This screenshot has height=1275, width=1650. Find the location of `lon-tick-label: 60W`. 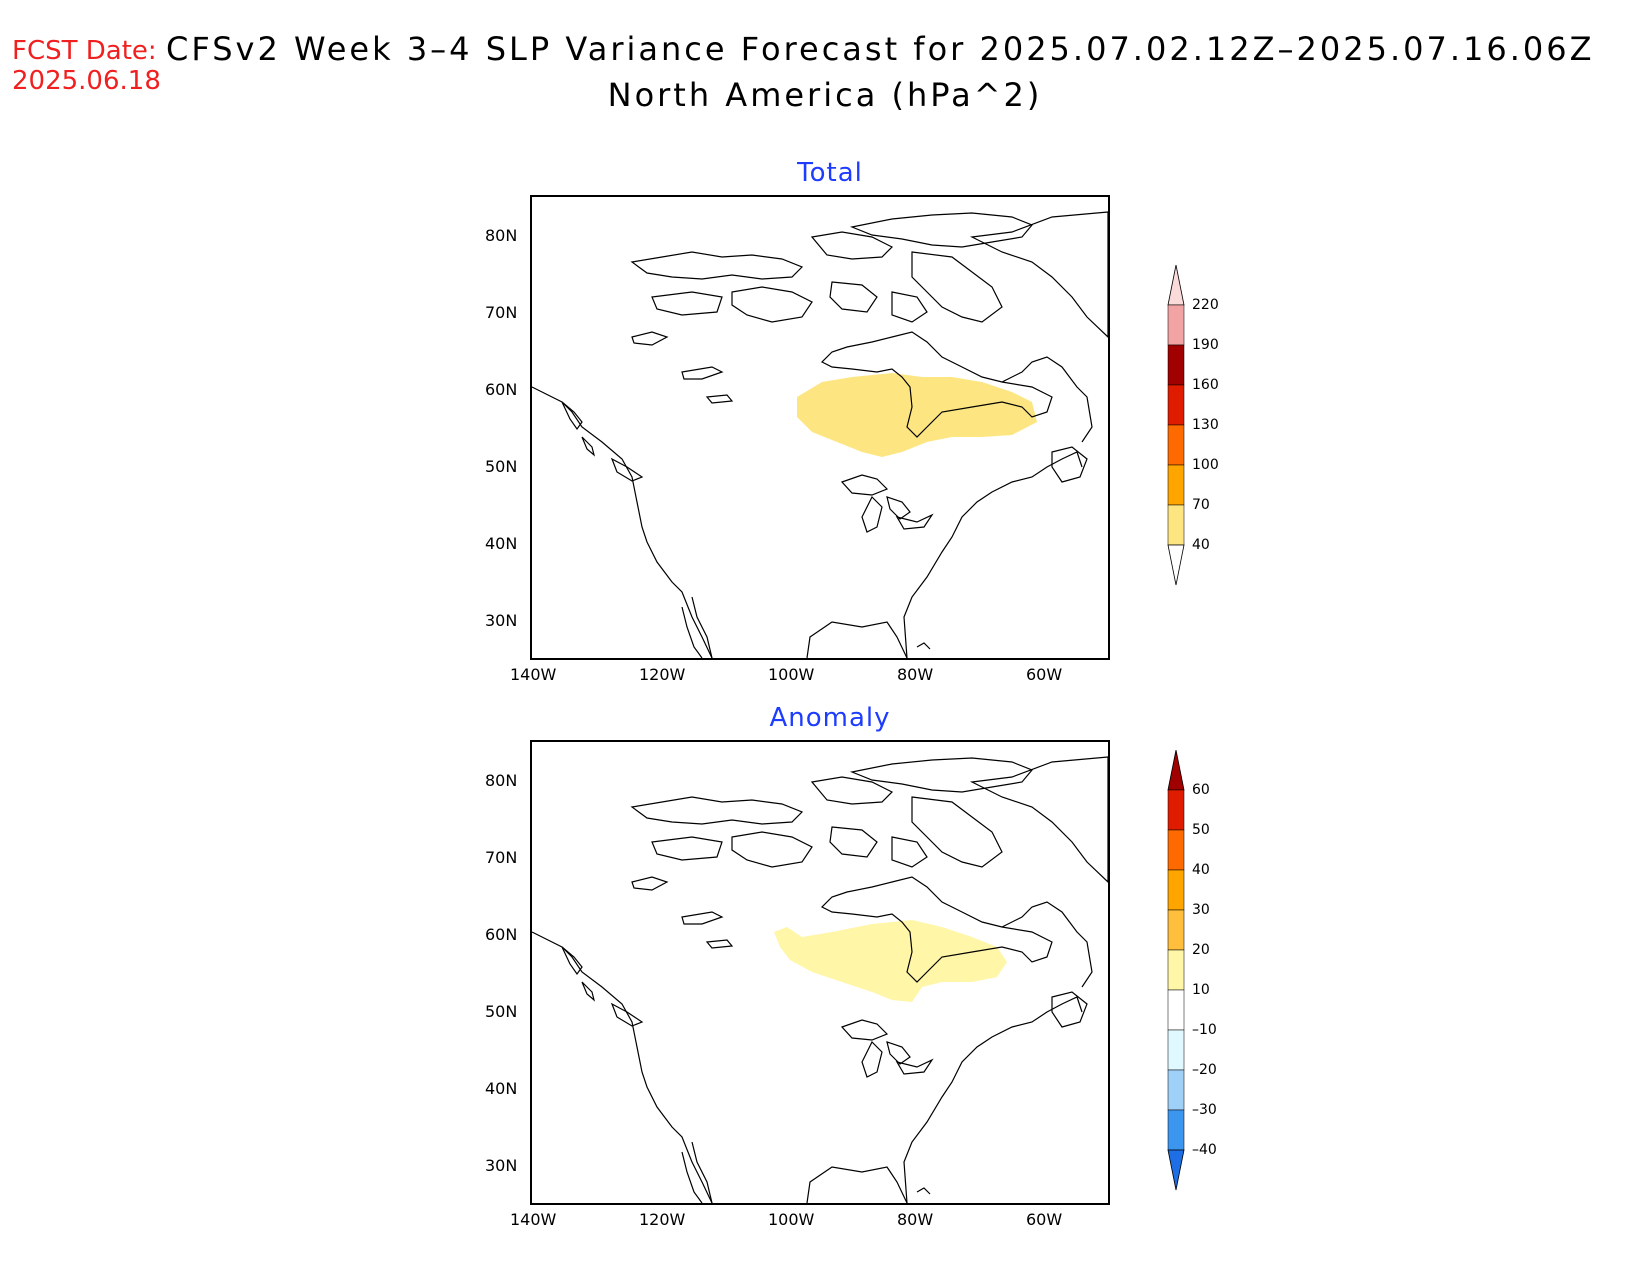

lon-tick-label: 60W is located at coordinates (1044, 674).